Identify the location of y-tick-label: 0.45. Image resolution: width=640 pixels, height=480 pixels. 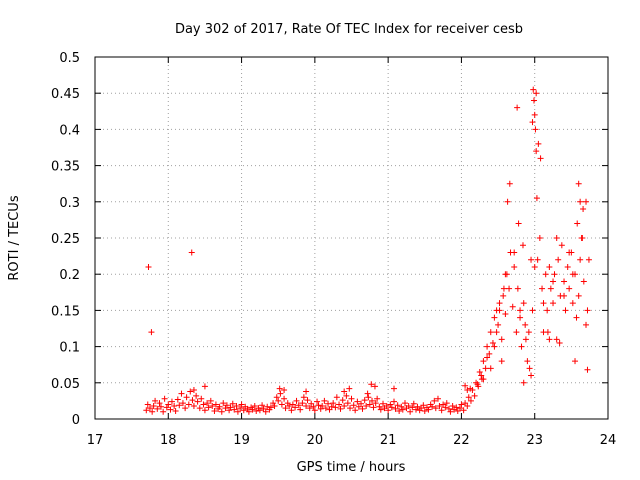
(65, 94).